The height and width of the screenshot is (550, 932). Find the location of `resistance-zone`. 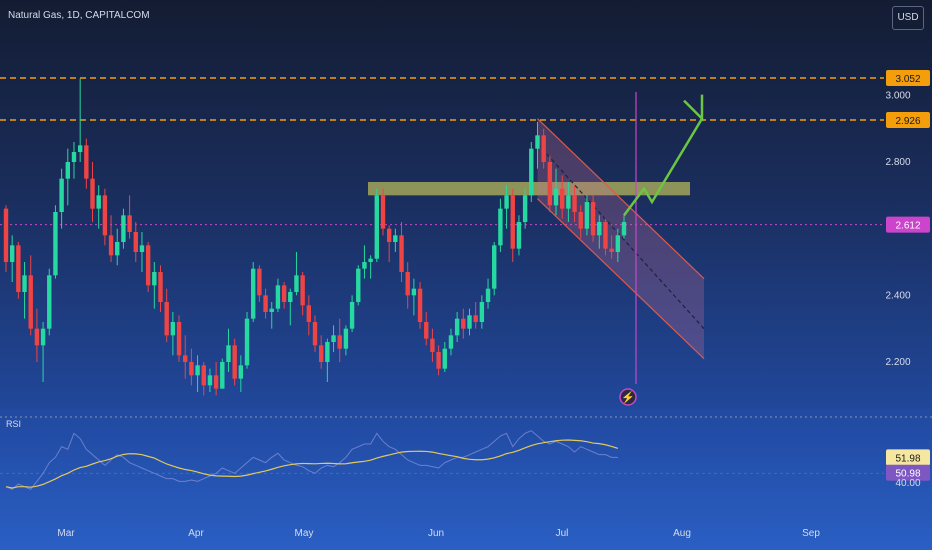

resistance-zone is located at coordinates (529, 189).